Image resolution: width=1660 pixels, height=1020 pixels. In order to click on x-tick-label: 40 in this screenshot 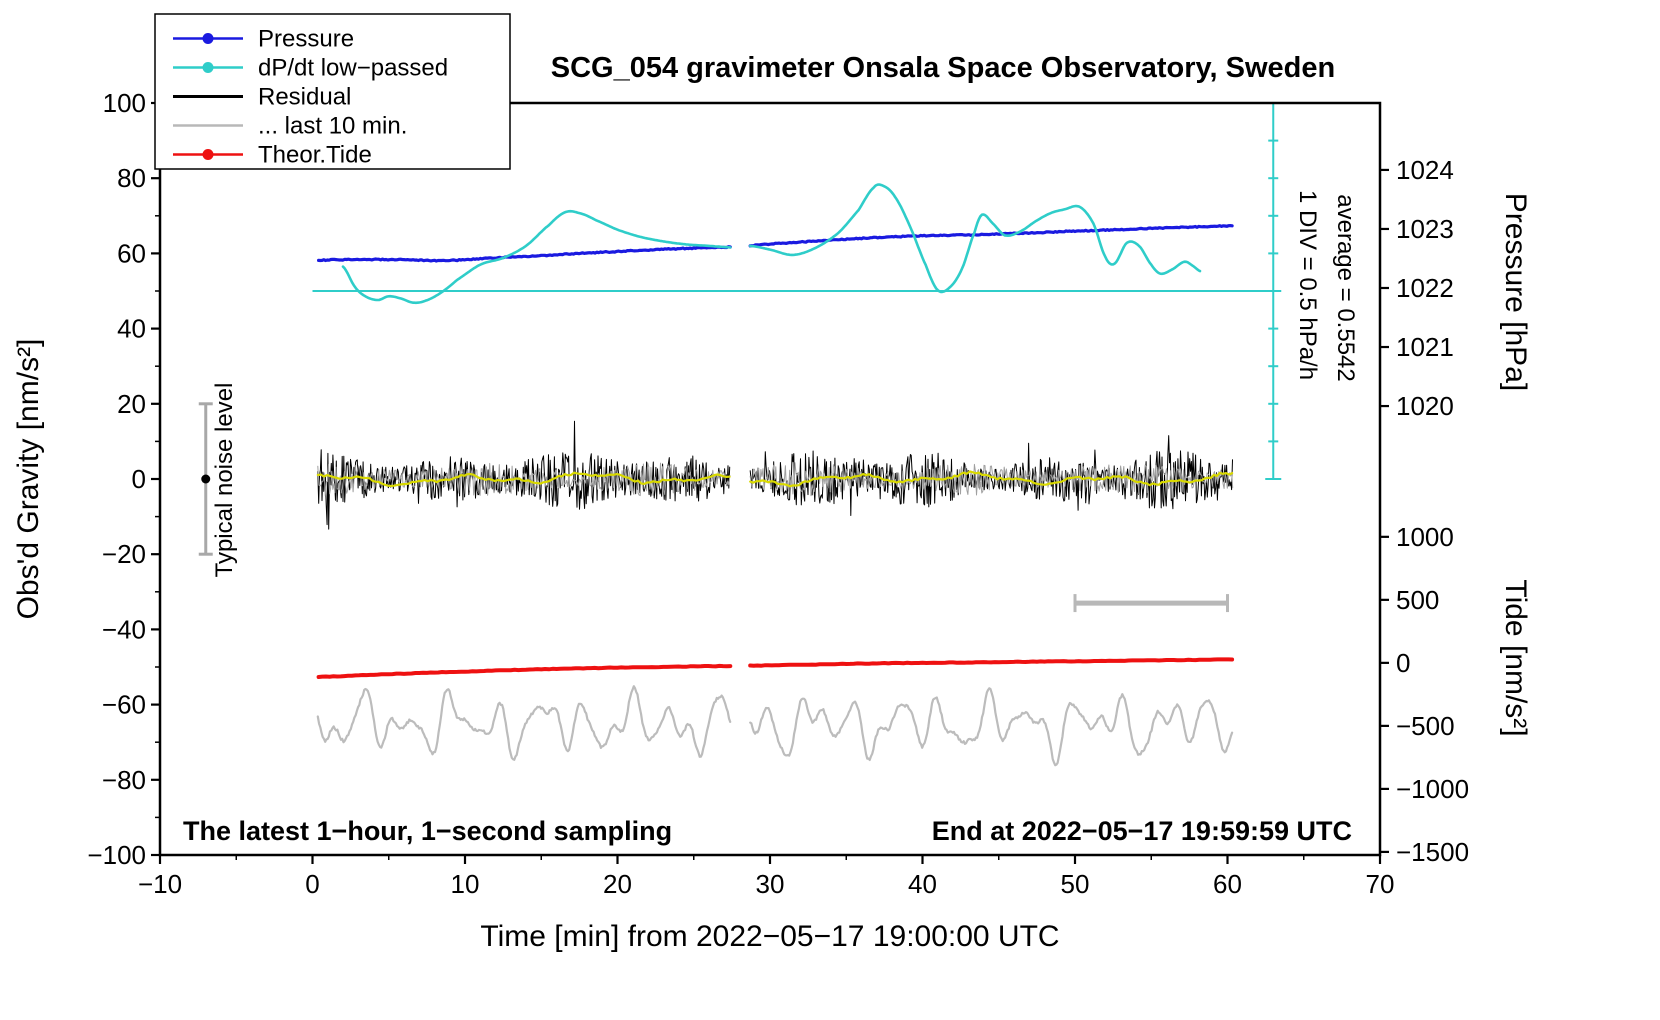, I will do `click(922, 884)`.